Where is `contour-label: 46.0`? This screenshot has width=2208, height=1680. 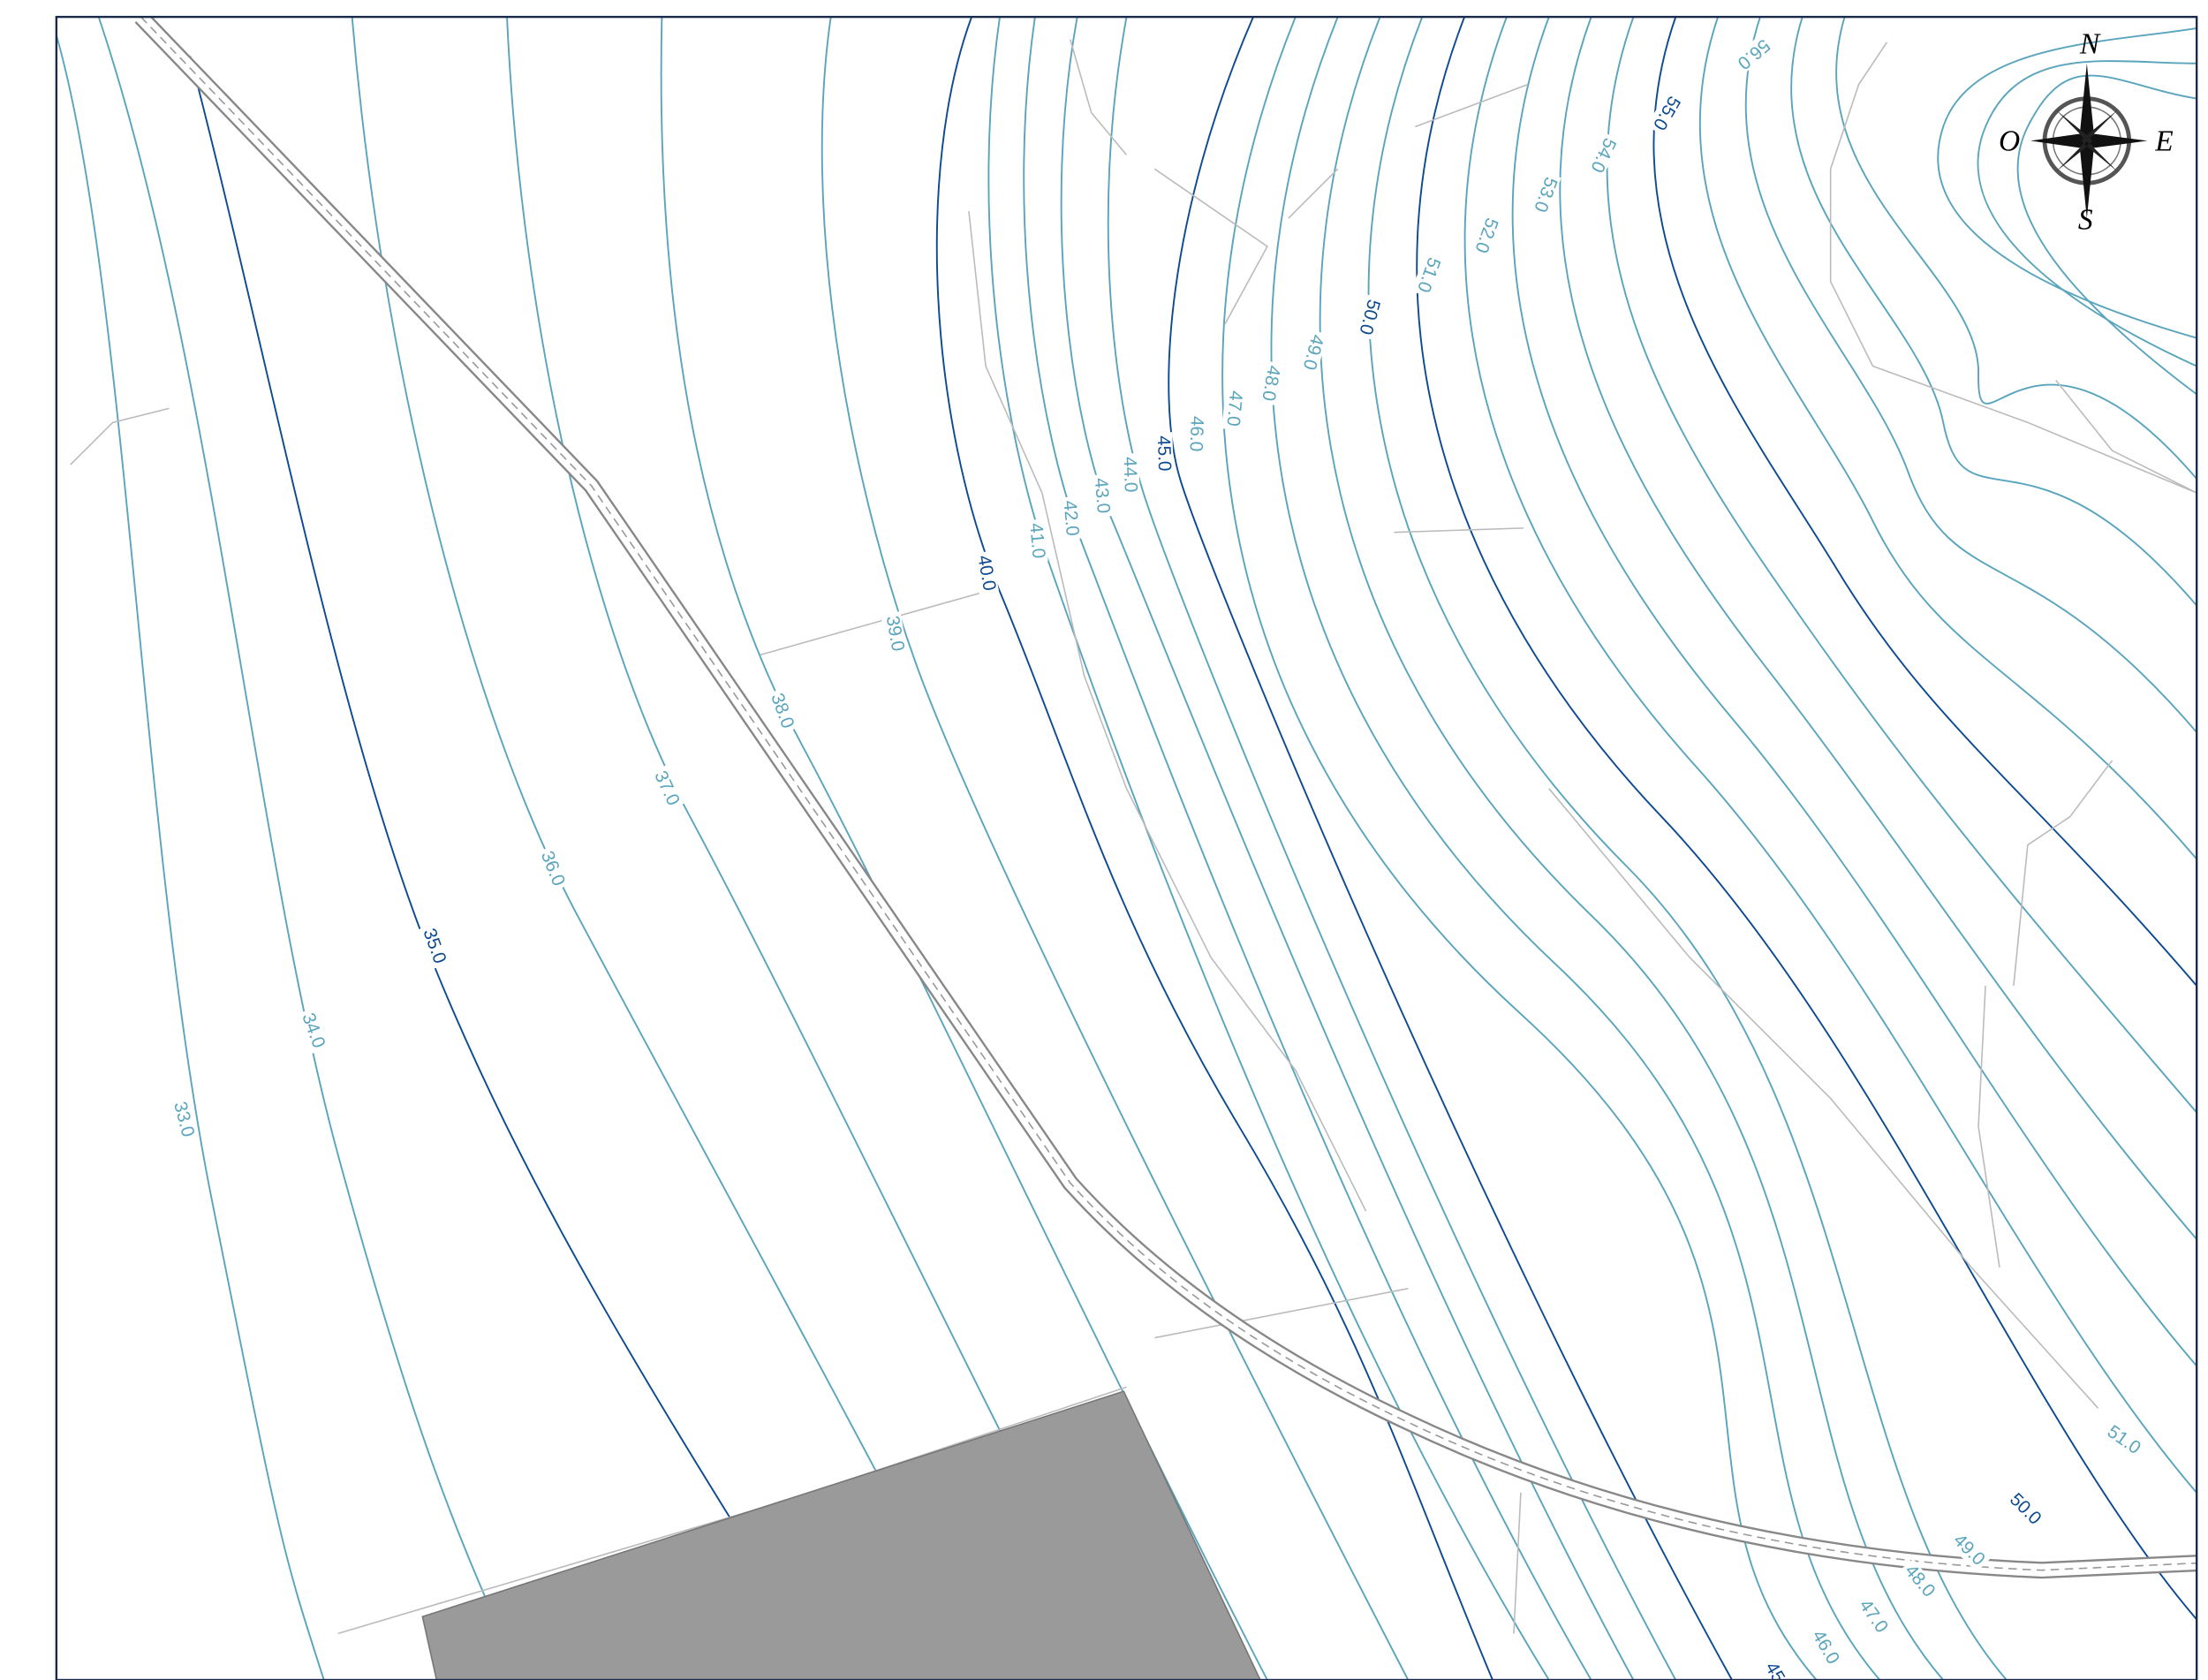 contour-label: 46.0 is located at coordinates (1195, 434).